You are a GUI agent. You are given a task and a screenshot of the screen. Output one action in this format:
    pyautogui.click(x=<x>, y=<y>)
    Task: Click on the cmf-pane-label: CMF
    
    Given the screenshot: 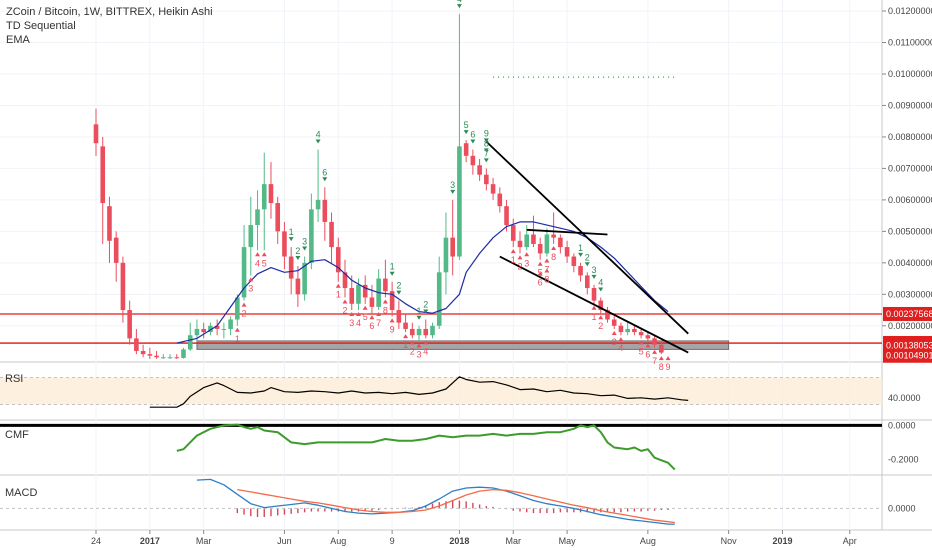 What is the action you would take?
    pyautogui.click(x=17, y=435)
    